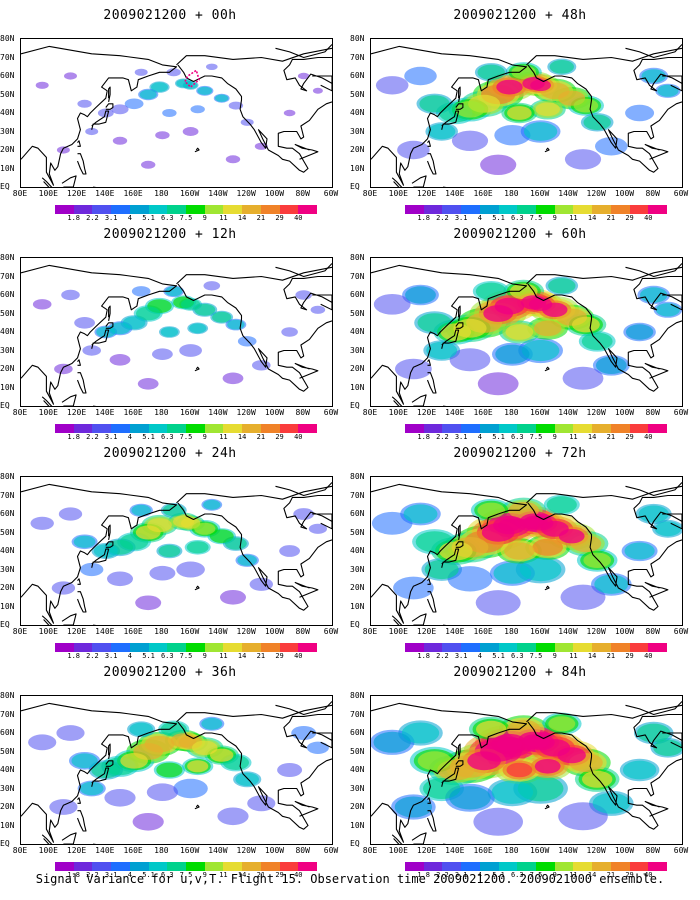 This screenshot has width=700, height=900. I want to click on longitude-label: 160E, so click(483, 412).